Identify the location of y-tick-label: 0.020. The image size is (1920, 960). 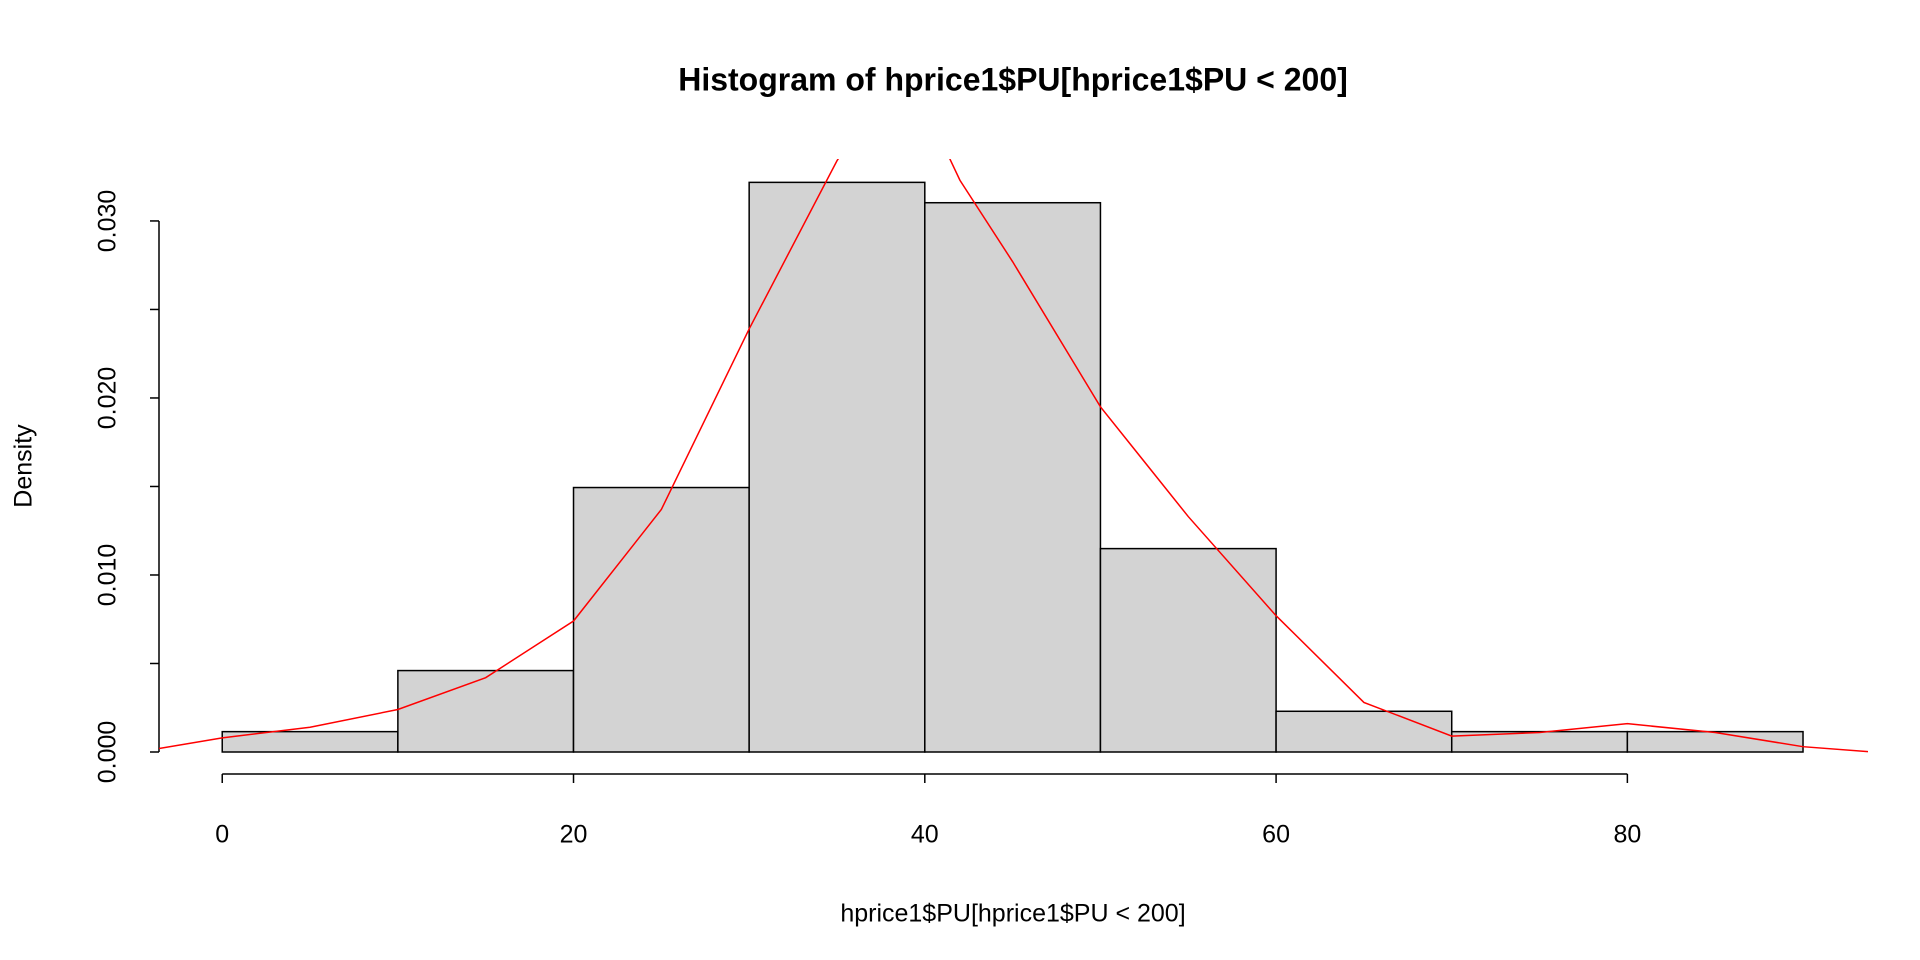
(108, 398).